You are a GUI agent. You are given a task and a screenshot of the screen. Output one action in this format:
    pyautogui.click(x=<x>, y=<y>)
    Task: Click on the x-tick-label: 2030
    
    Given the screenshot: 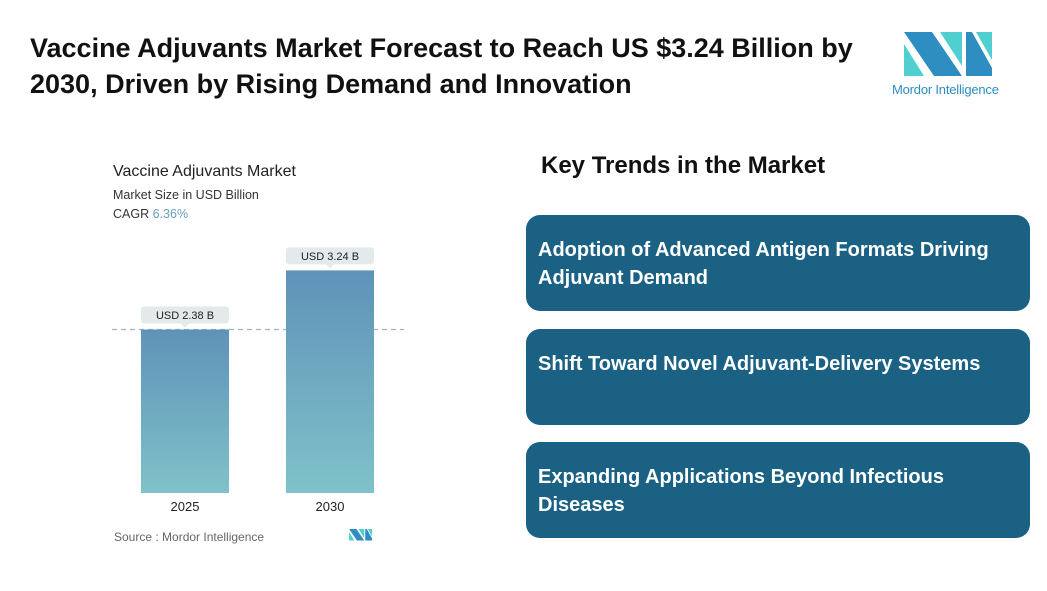 What is the action you would take?
    pyautogui.click(x=330, y=506)
    